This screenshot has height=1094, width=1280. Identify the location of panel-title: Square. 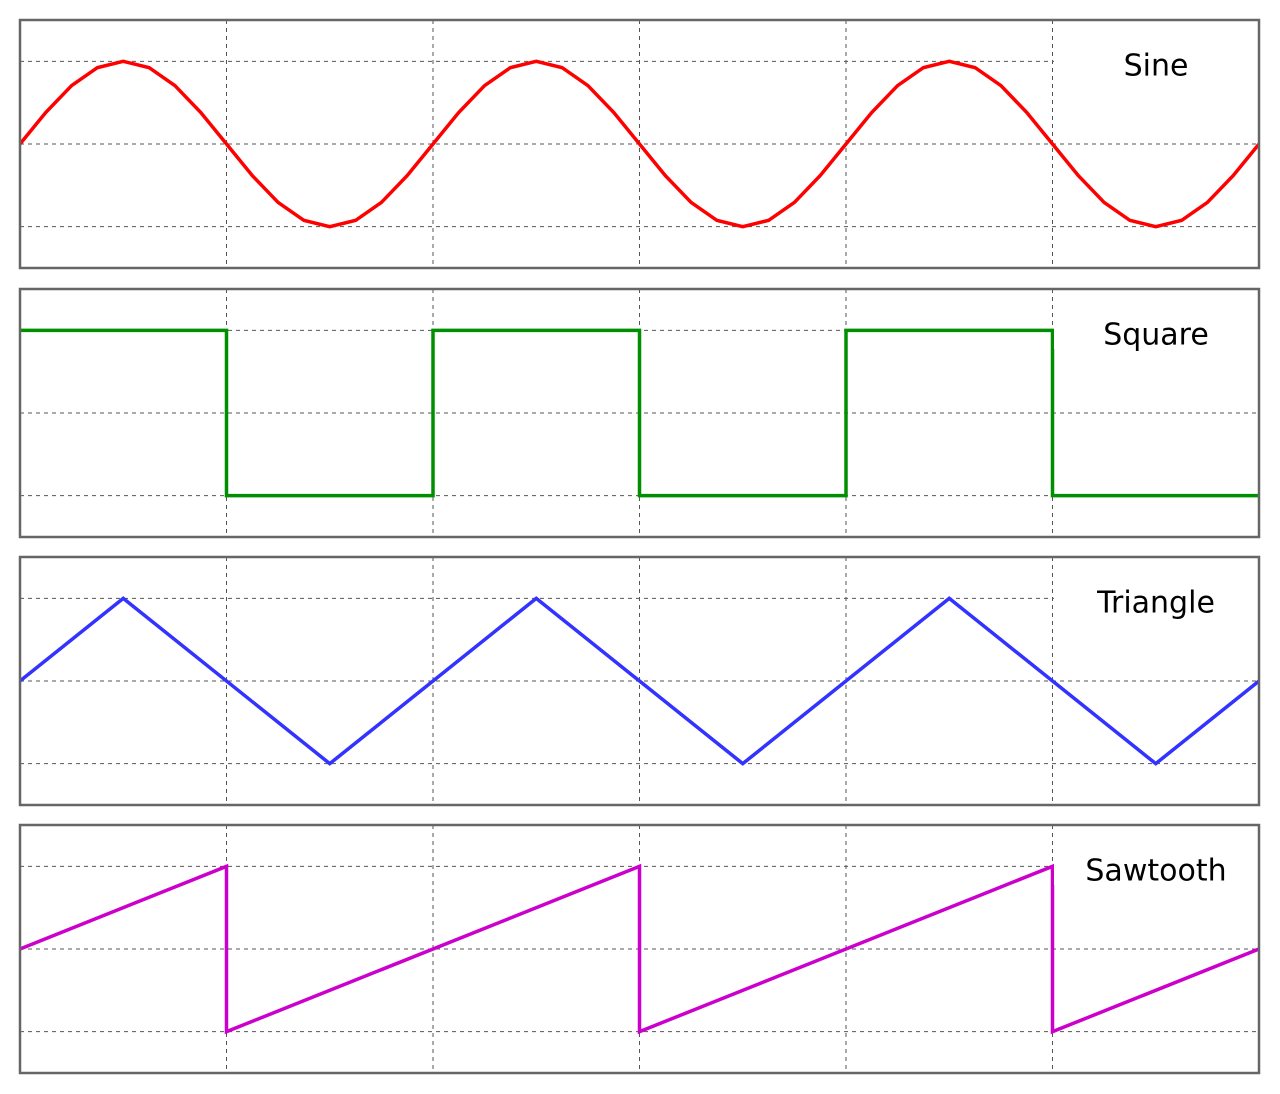
(1156, 335).